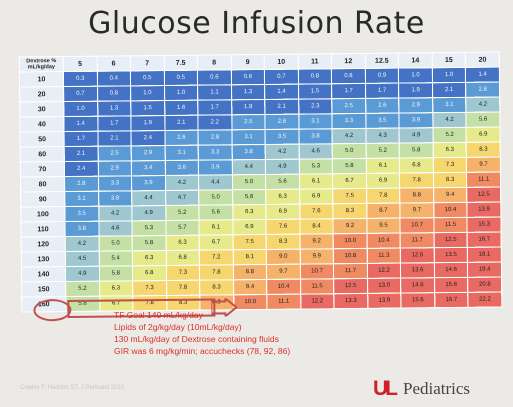 This screenshot has width=513, height=407. What do you see at coordinates (385, 388) in the screenshot?
I see `ul-logo-mark: UL` at bounding box center [385, 388].